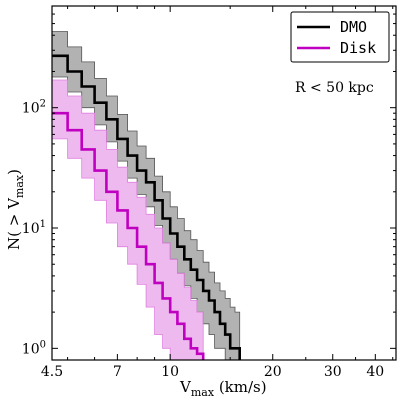 This screenshot has height=403, width=403. Describe the element at coordinates (375, 372) in the screenshot. I see `x-tick-label: 40` at that location.